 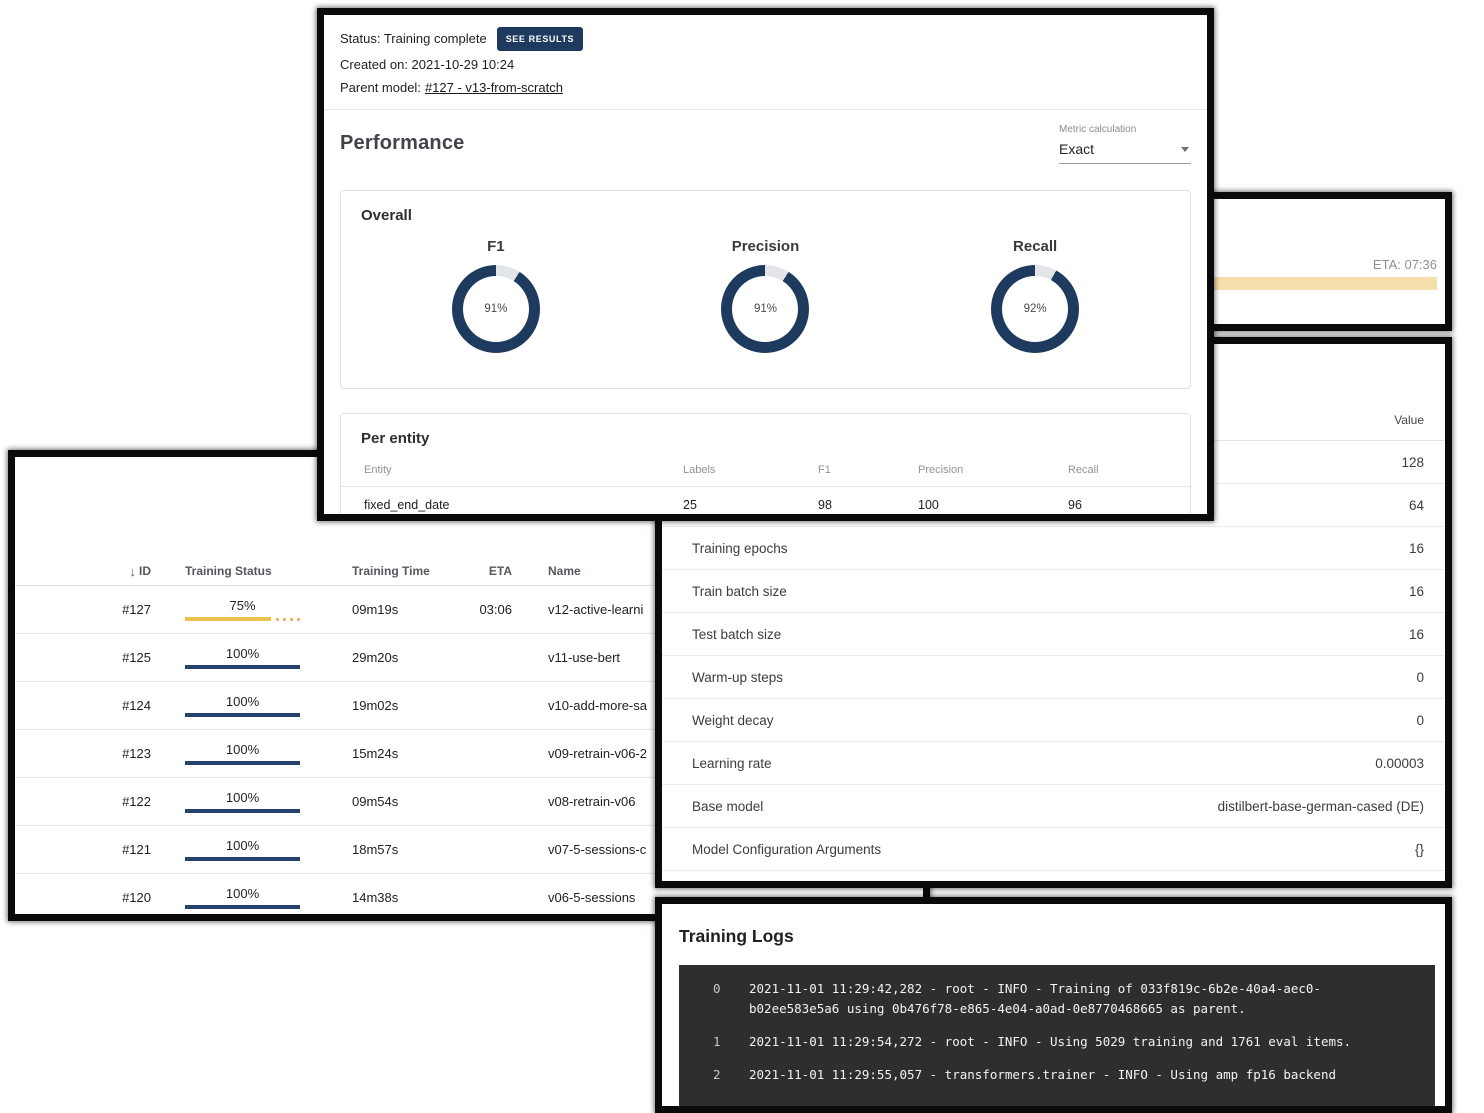 I want to click on param-label: Weight decay, so click(x=733, y=720).